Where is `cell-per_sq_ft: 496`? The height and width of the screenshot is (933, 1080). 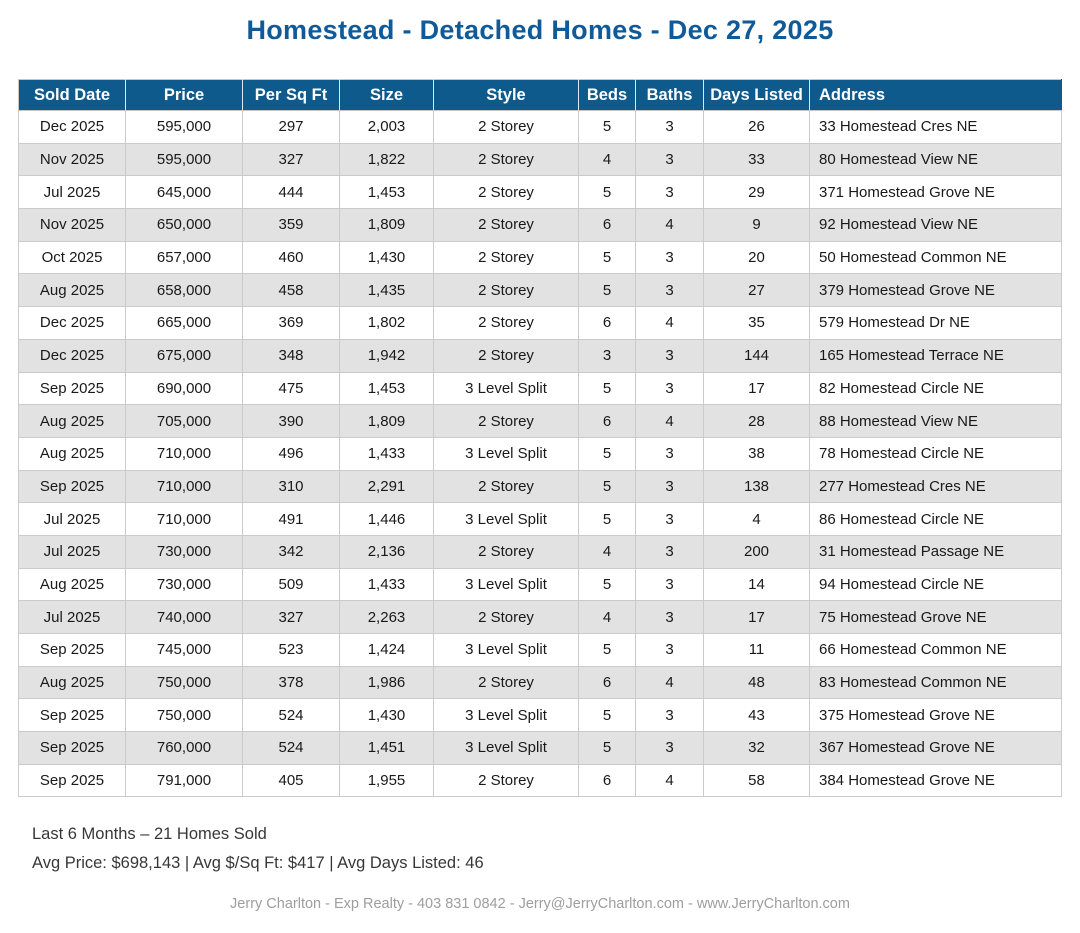
cell-per_sq_ft: 496 is located at coordinates (291, 453).